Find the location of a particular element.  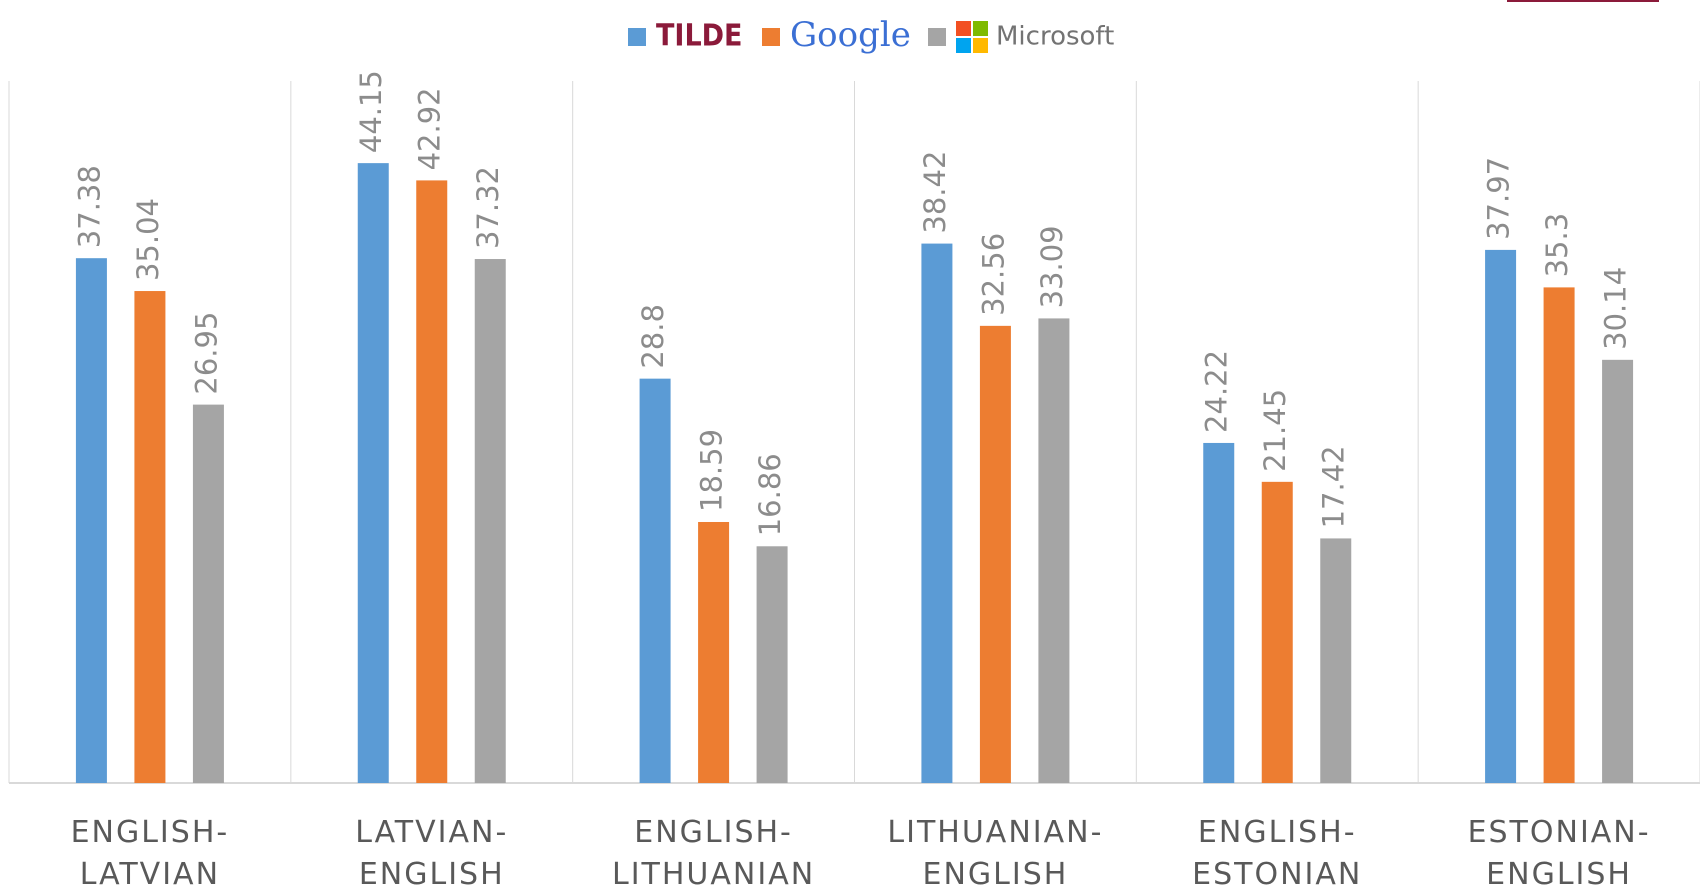

x-tick-label: LITHUANIAN-ENGLISH is located at coordinates (995, 853).